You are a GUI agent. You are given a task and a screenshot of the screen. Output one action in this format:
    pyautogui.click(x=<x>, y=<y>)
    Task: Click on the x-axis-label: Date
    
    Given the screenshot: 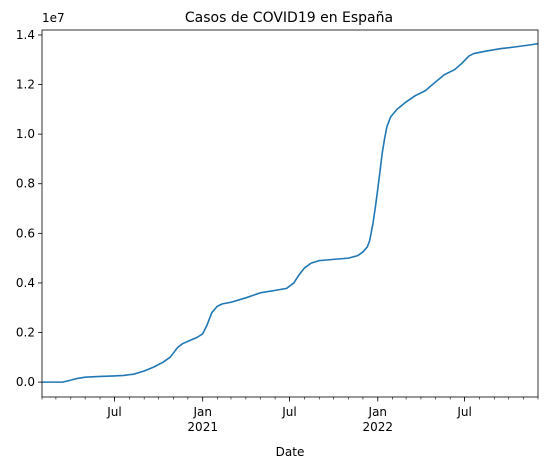 What is the action you would take?
    pyautogui.click(x=290, y=452)
    